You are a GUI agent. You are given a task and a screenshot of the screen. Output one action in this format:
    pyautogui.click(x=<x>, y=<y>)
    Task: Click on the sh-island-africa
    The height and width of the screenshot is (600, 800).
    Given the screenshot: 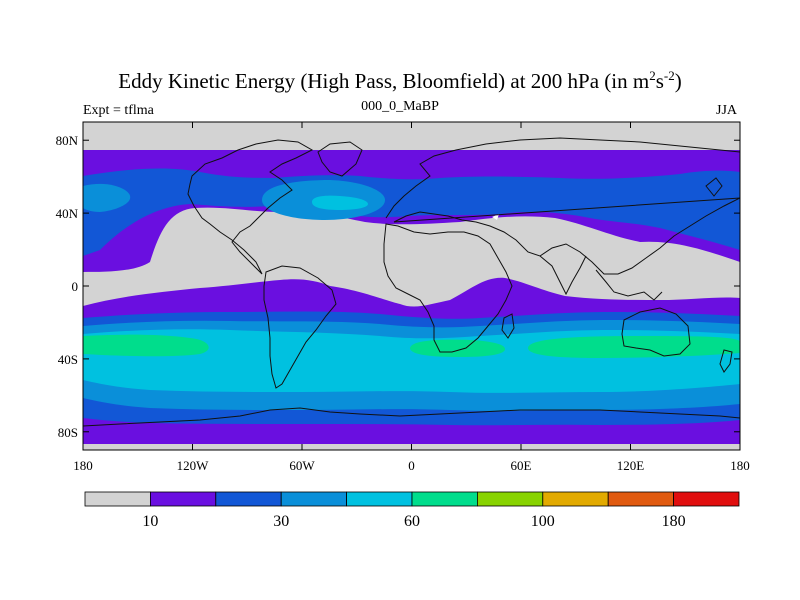 What is the action you would take?
    pyautogui.click(x=495, y=217)
    